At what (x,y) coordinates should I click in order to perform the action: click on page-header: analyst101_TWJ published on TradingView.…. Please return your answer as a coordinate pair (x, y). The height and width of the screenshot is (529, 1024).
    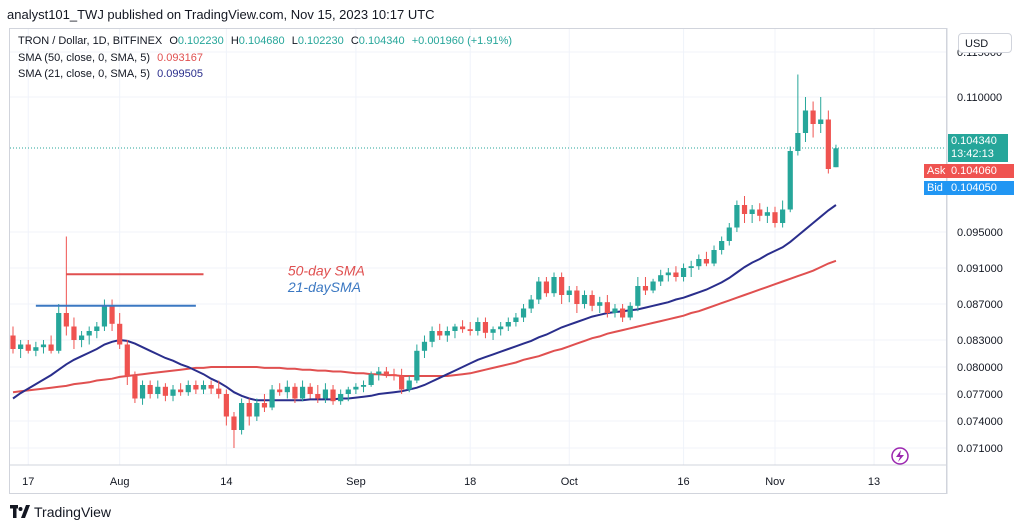
    Looking at the image, I should click on (512, 14).